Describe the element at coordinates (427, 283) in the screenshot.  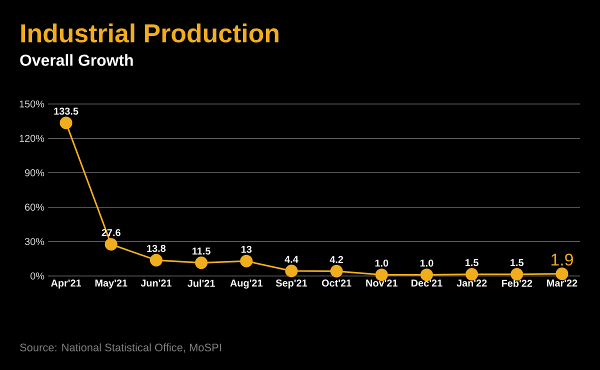
I see `x-tick-label: Dec'21` at that location.